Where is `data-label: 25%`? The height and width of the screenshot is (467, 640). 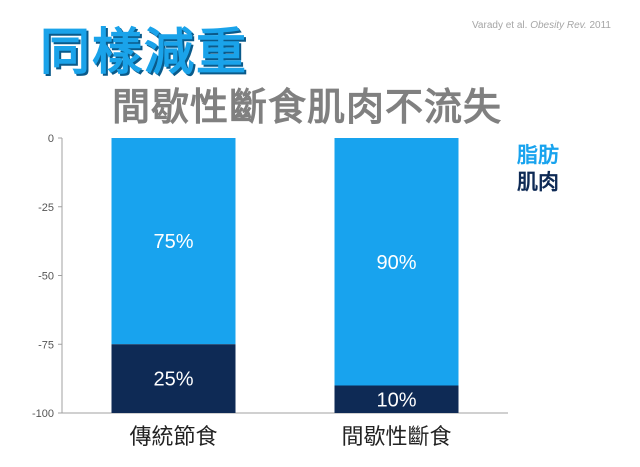
data-label: 25% is located at coordinates (173, 380).